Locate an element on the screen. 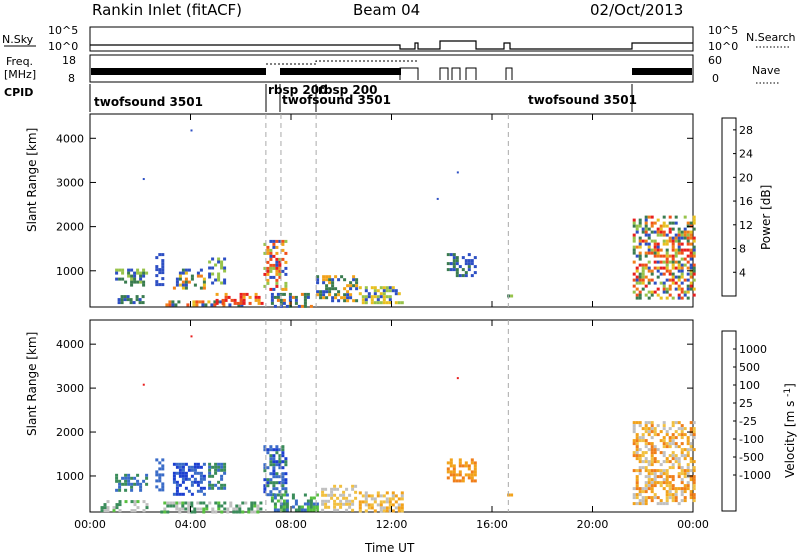 The width and height of the screenshot is (800, 554). echo-point is located at coordinates (143, 179).